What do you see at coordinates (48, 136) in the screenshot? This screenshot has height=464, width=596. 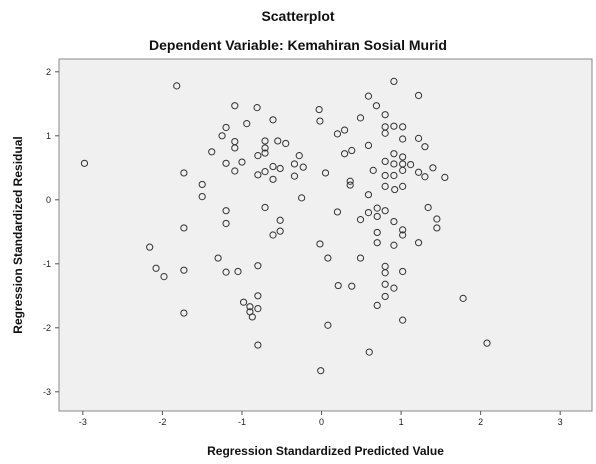 I see `y-tick-label: 1` at bounding box center [48, 136].